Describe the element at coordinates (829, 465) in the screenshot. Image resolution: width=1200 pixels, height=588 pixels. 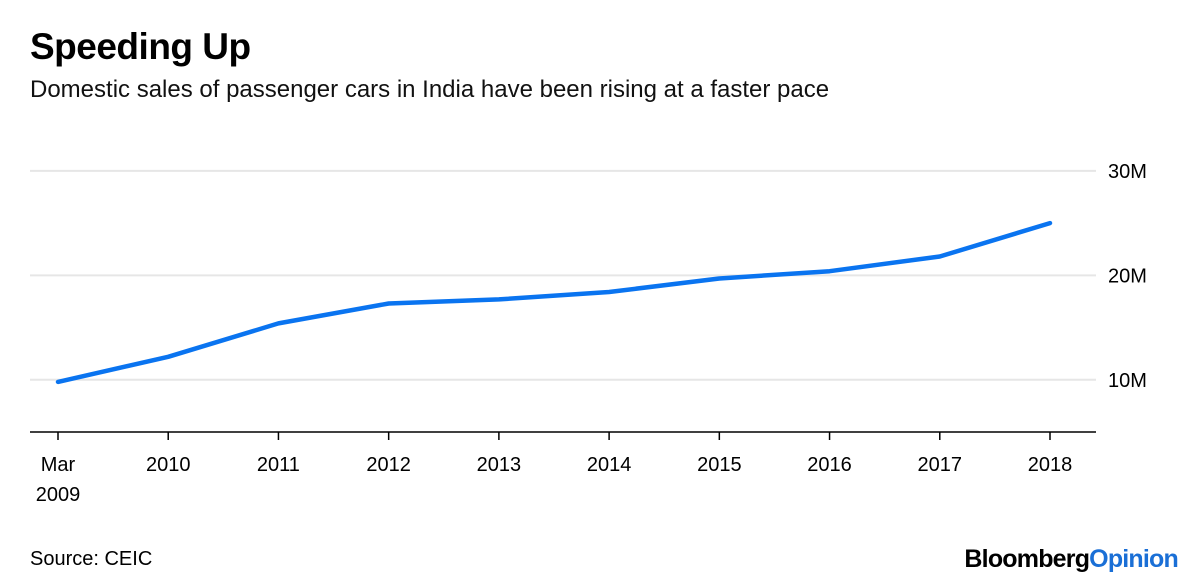
I see `x-tick-label: 2016` at that location.